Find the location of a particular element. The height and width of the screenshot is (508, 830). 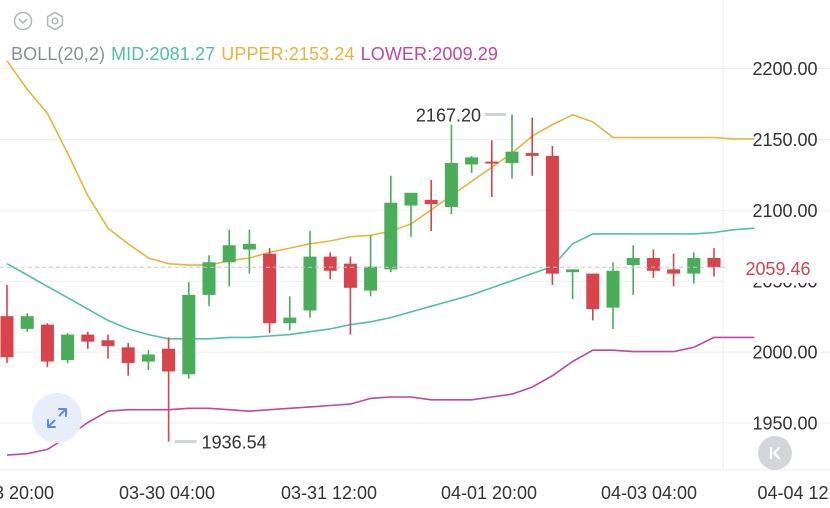

price-axis-label: 2000.00 is located at coordinates (784, 353).